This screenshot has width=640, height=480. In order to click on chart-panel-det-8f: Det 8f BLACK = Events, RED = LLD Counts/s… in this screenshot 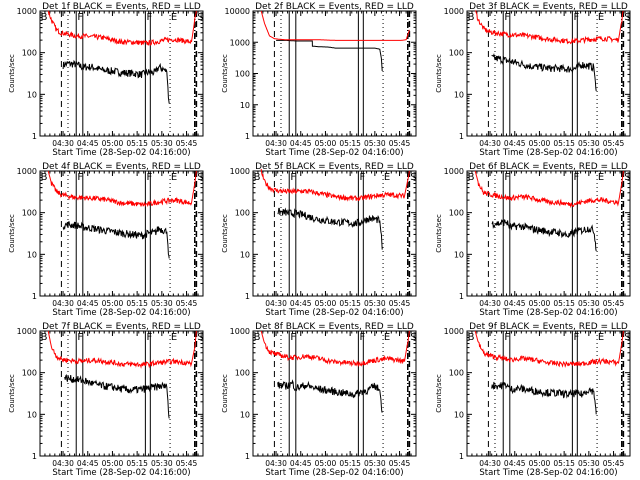, I will do `click(319, 400)`.